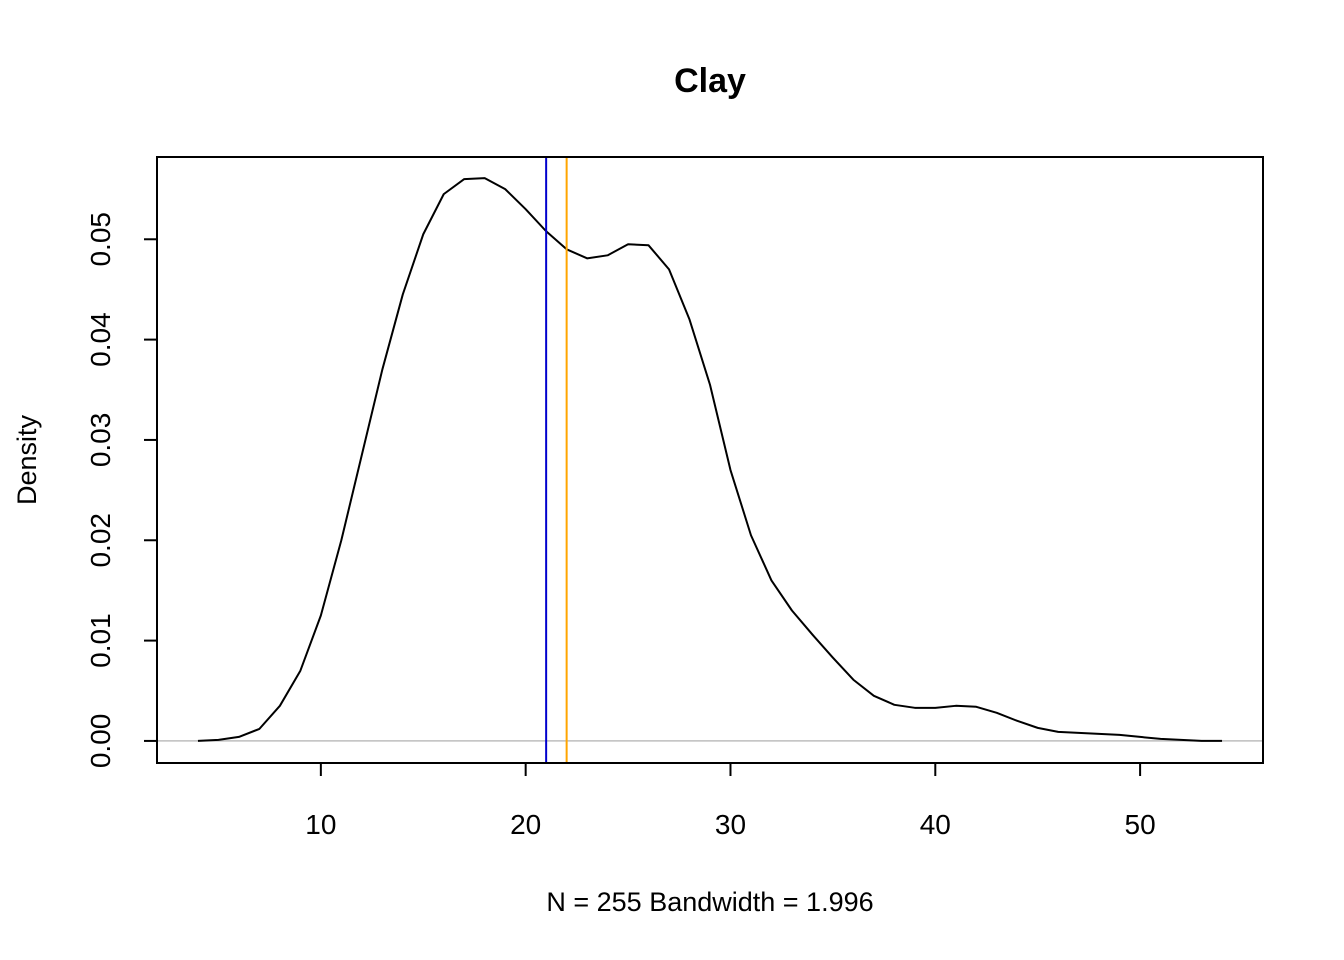 This screenshot has height=960, width=1344. I want to click on x-tick-label: 10, so click(320, 824).